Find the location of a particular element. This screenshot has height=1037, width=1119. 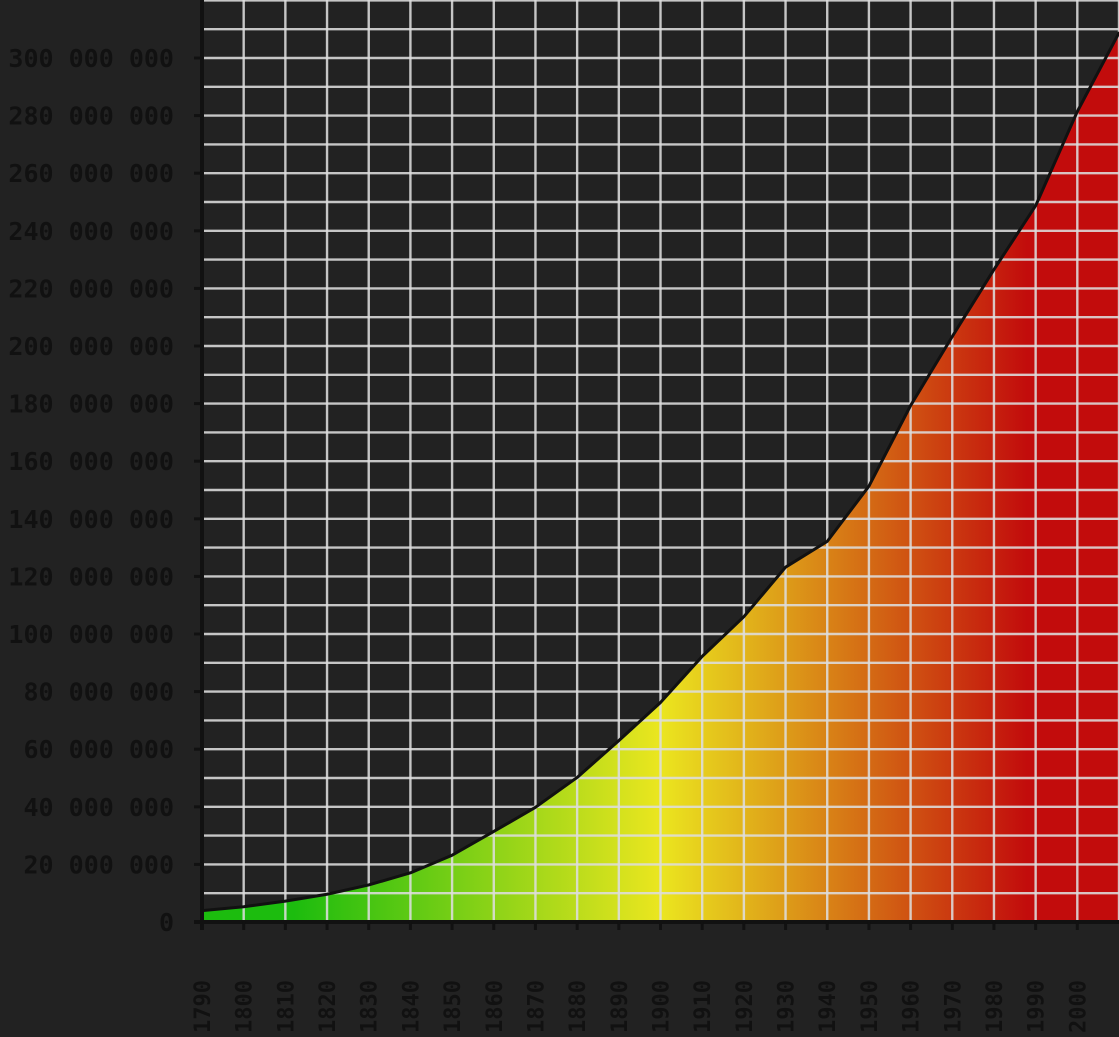

y-tick-label: 220 000 000 is located at coordinates (91, 288).